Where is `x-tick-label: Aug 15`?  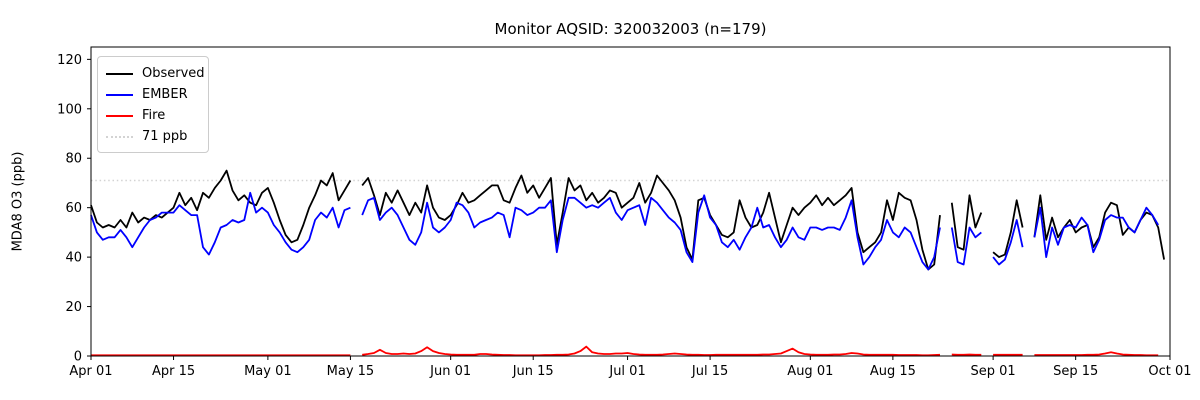 x-tick-label: Aug 15 is located at coordinates (893, 371).